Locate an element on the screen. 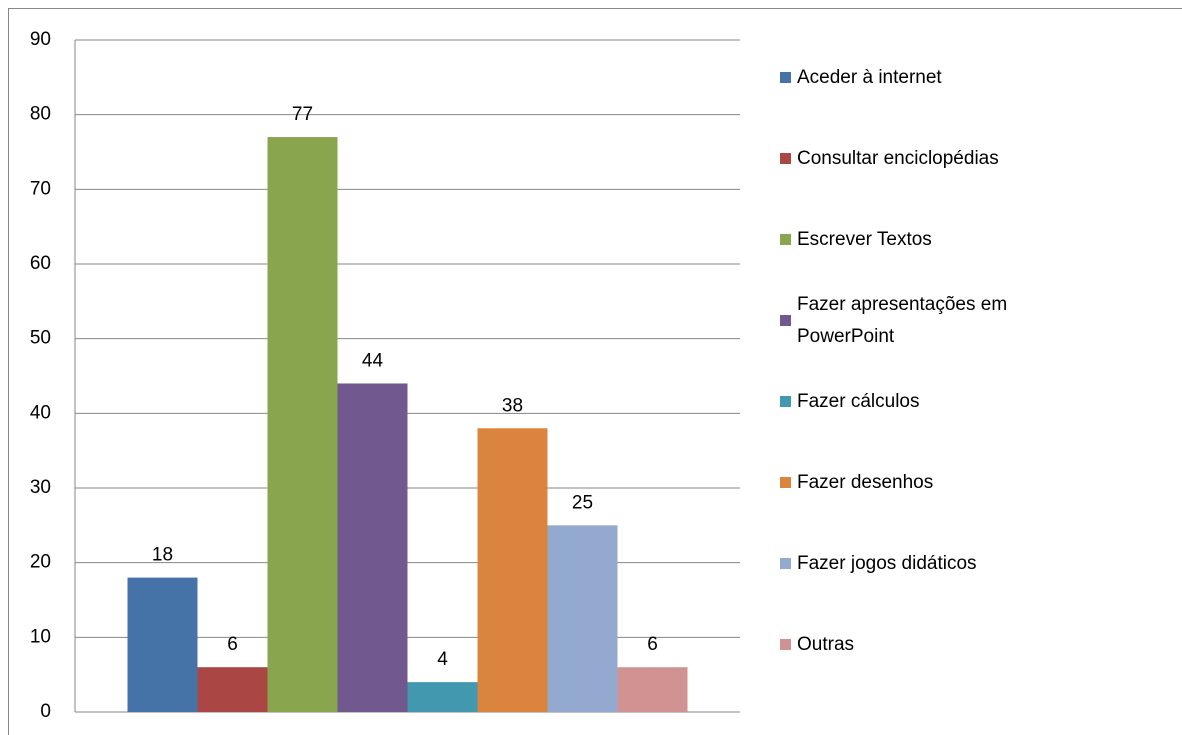  y-tick-label: 60 is located at coordinates (40, 263).